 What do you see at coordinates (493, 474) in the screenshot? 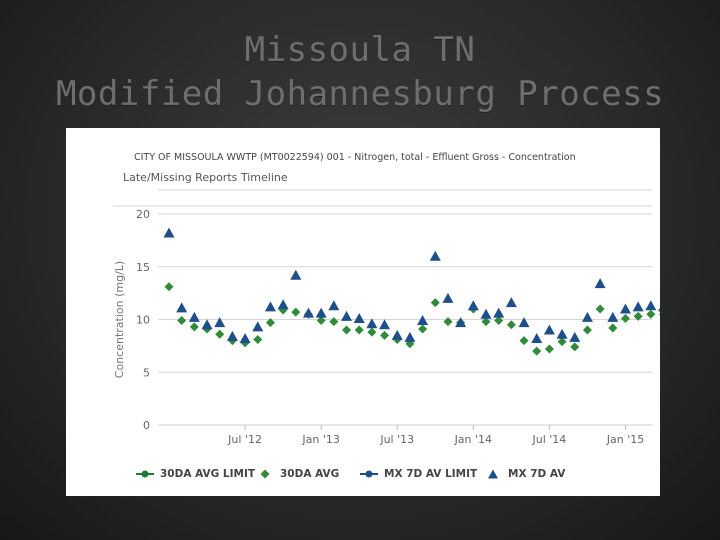
I see `legend-triangle-icon` at bounding box center [493, 474].